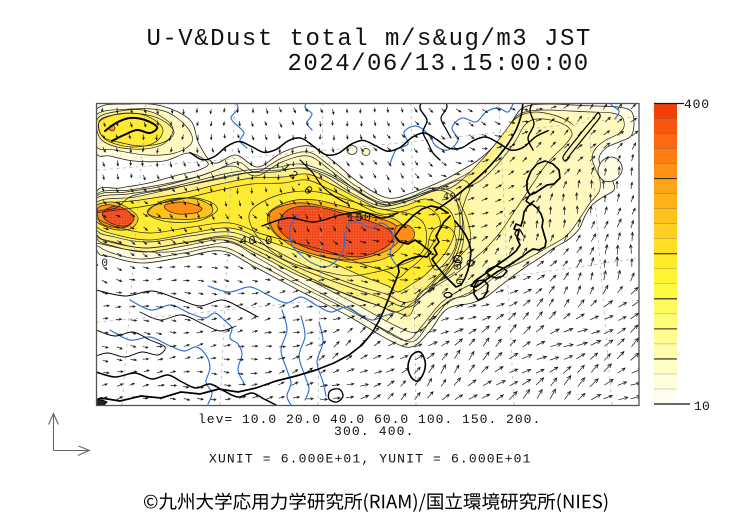 The width and height of the screenshot is (752, 532). Describe the element at coordinates (369, 39) in the screenshot. I see `svg-text: U-V&Dust total m/s&ug/m3 JST` at that location.